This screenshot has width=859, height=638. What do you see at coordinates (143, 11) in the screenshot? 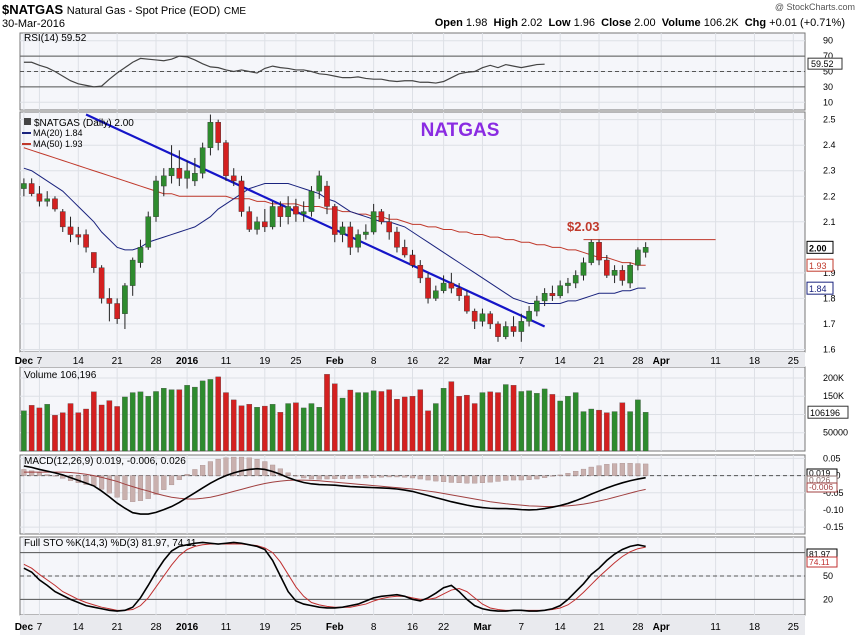
I see `description: Natural Gas - Spot Price (EOD)` at bounding box center [143, 11].